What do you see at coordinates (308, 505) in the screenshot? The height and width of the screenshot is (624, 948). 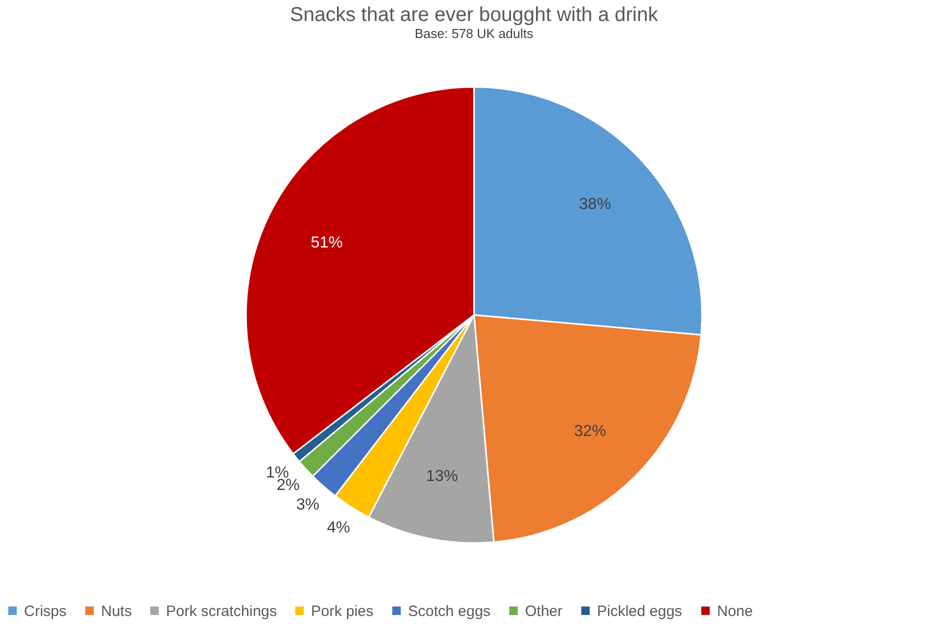 I see `data-label: 3%` at bounding box center [308, 505].